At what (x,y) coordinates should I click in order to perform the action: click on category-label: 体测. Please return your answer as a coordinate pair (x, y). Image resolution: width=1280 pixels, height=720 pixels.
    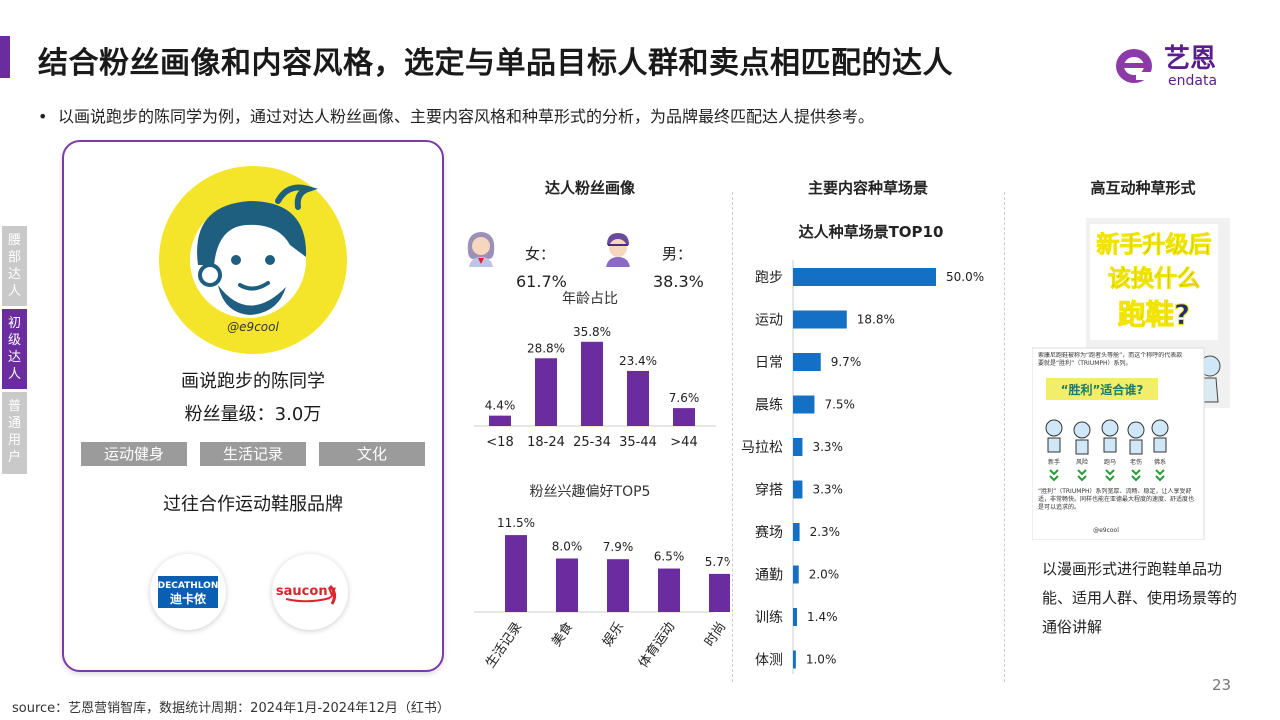
    Looking at the image, I should click on (769, 661).